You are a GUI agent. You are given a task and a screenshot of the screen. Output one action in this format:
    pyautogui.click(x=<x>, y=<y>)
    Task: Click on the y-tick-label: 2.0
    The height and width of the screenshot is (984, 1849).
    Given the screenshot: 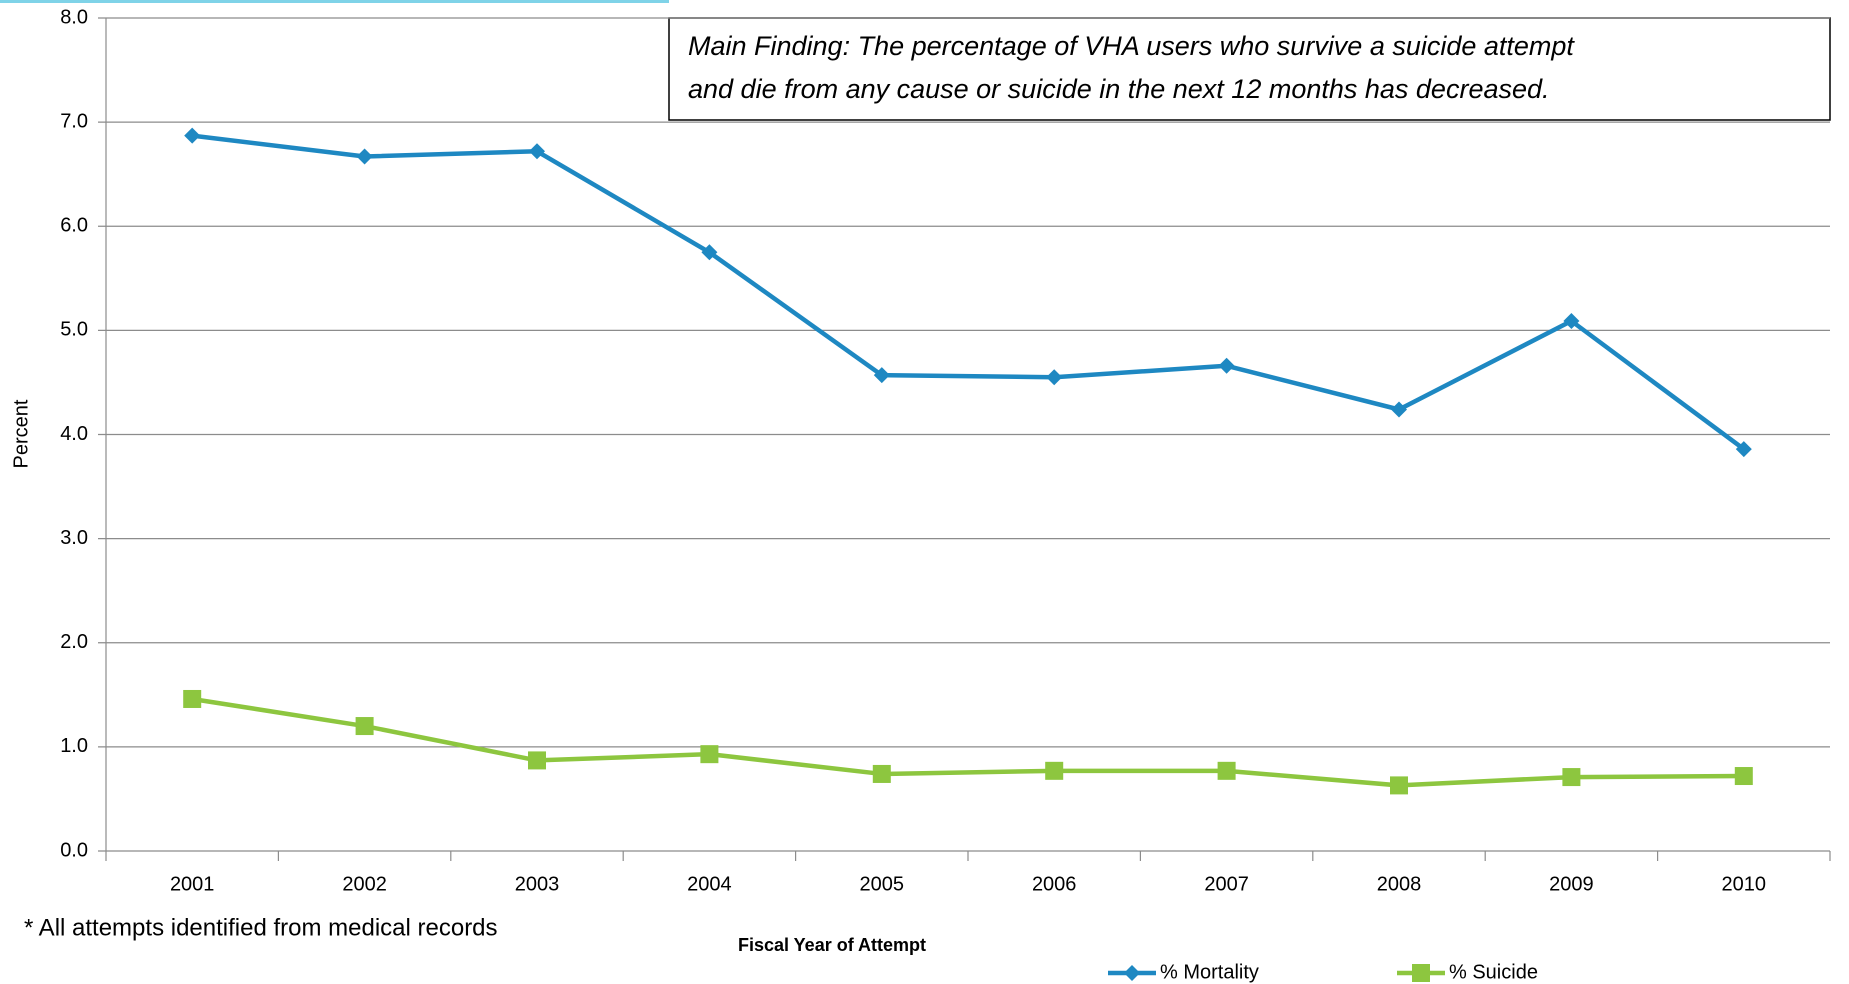 What is the action you would take?
    pyautogui.click(x=74, y=642)
    